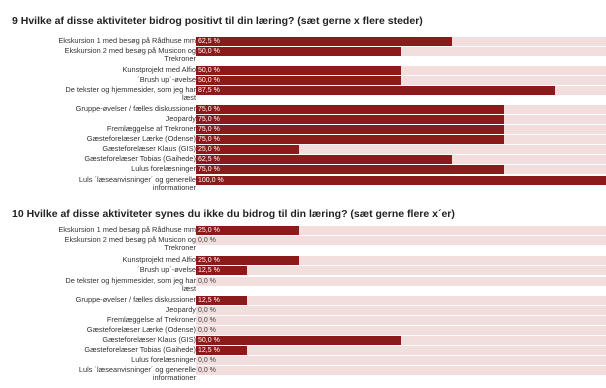 This screenshot has height=388, width=606. What do you see at coordinates (401, 90) in the screenshot?
I see `bar-track: 87,5 %` at bounding box center [401, 90].